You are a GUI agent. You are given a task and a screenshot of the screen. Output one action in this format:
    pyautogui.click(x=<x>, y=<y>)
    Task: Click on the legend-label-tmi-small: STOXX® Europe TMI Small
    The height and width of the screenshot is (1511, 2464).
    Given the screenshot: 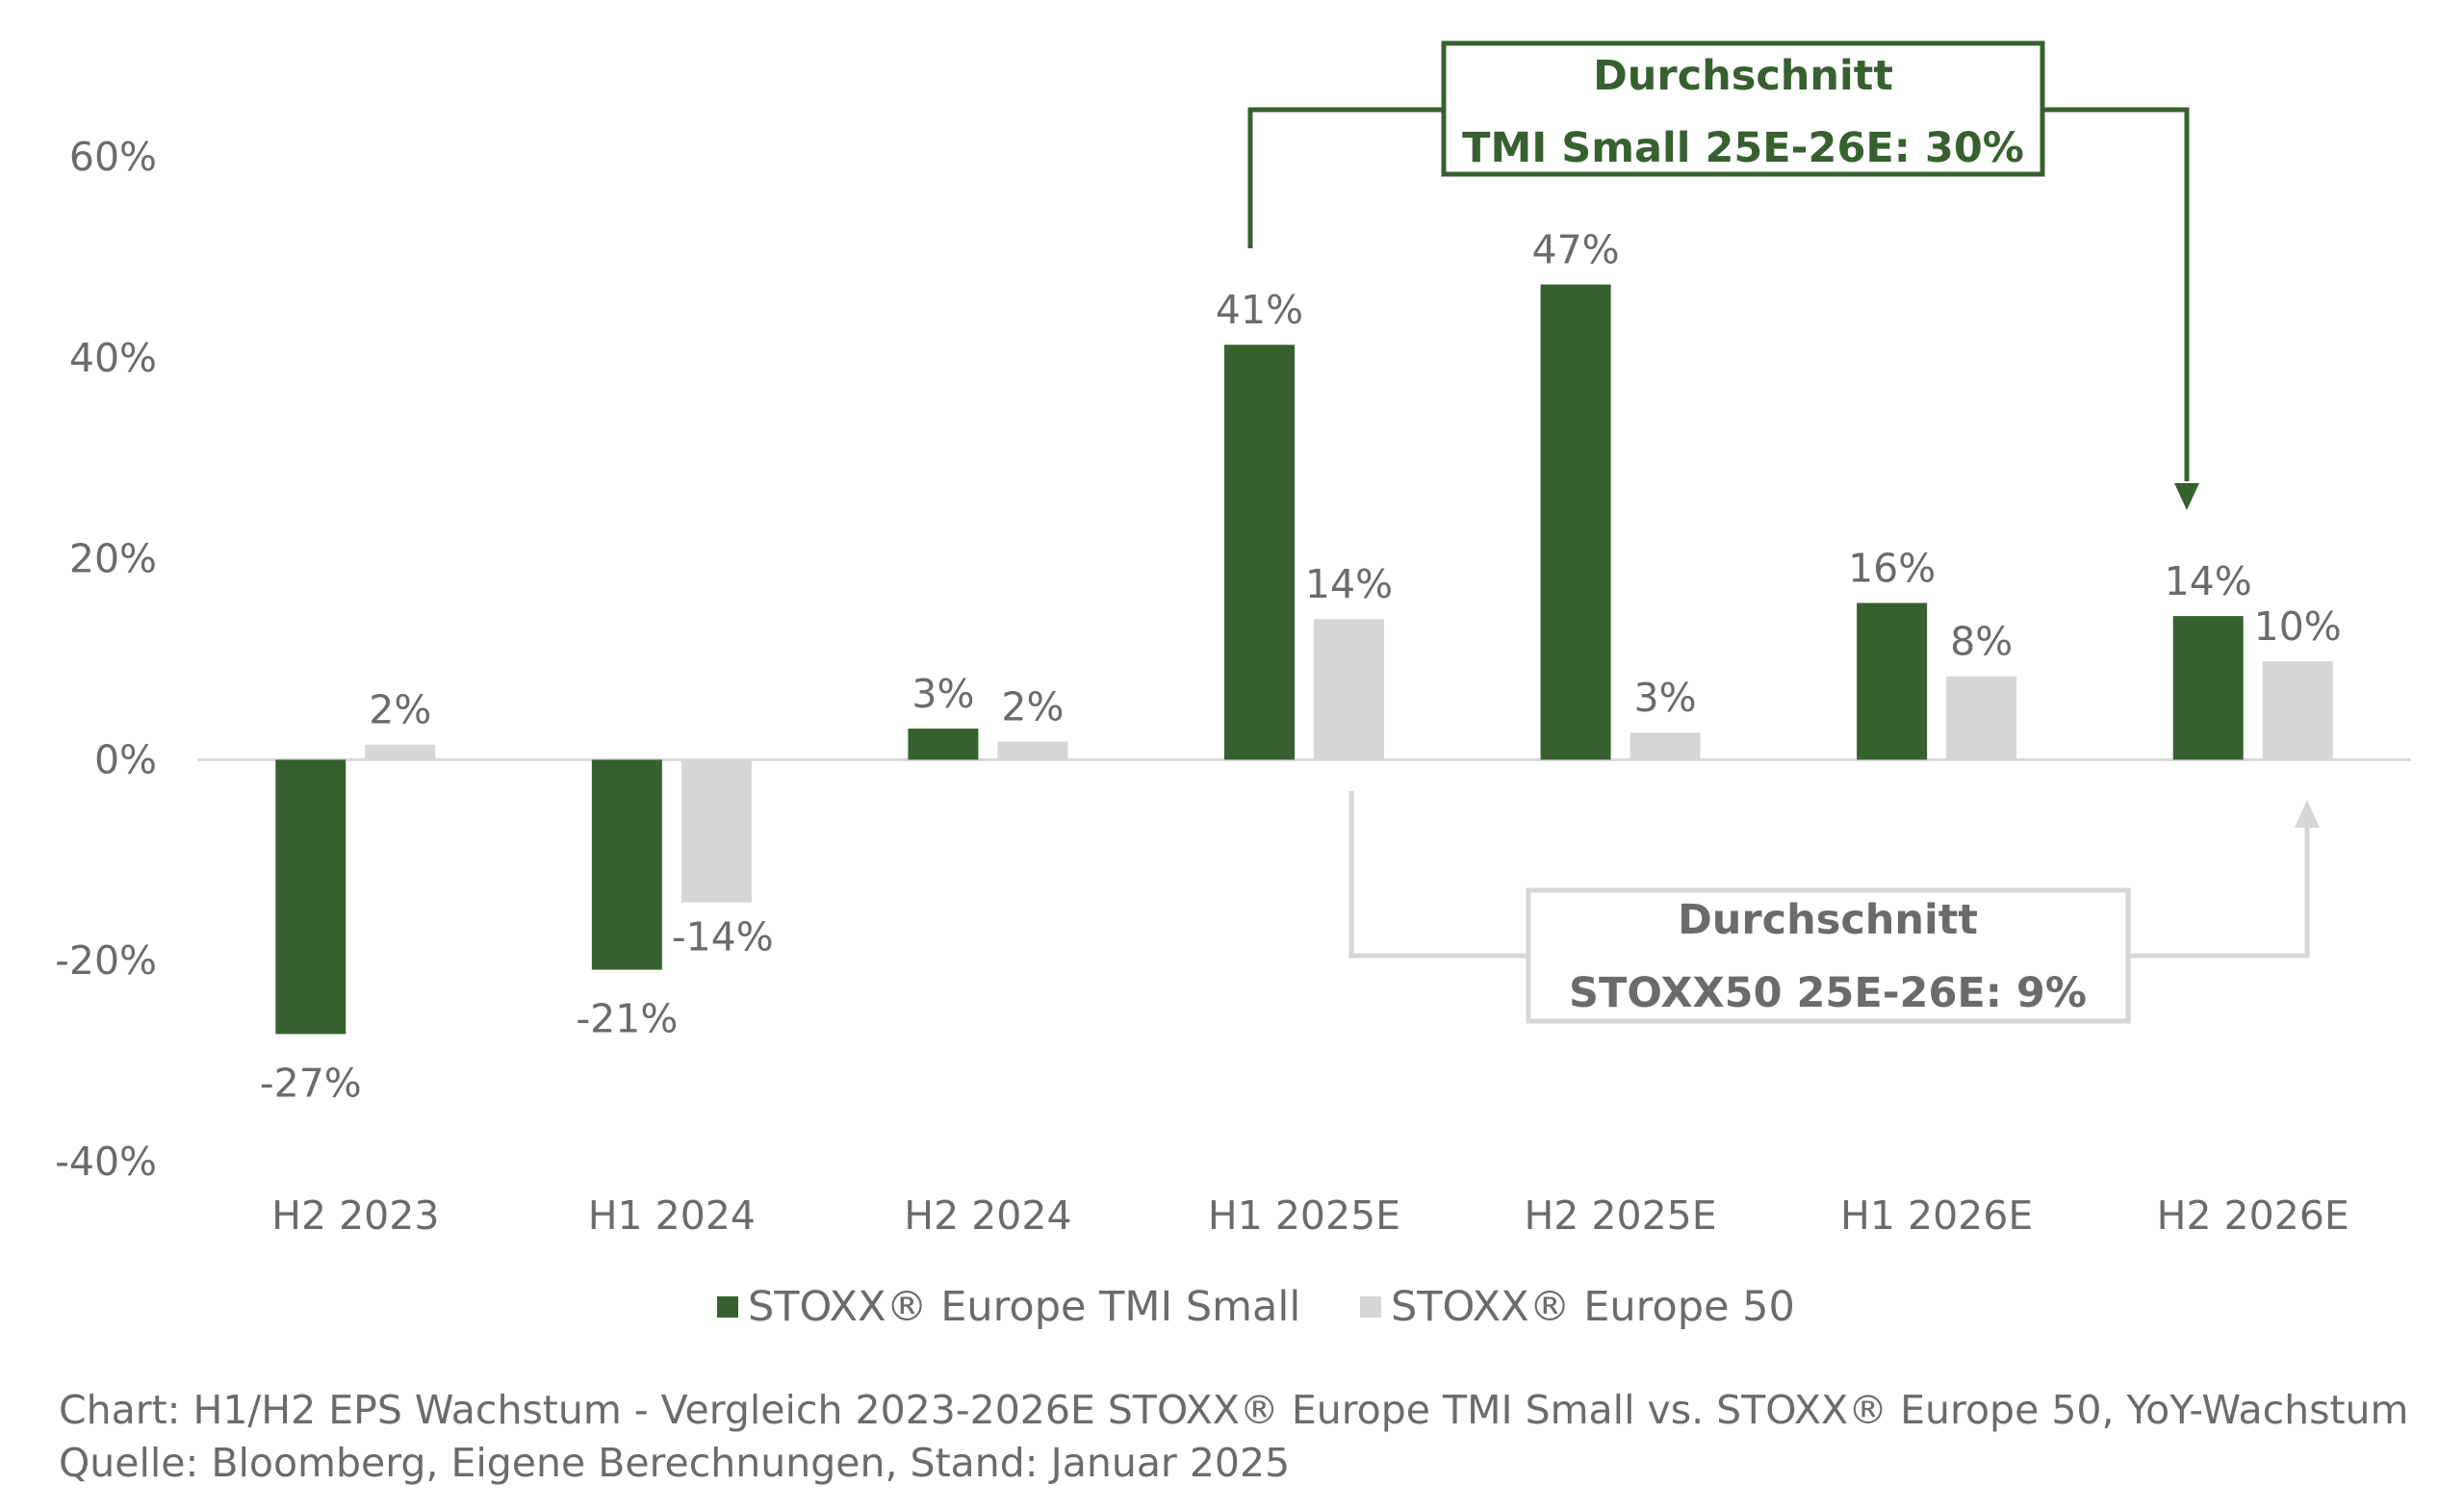 What is the action you would take?
    pyautogui.click(x=1024, y=1307)
    